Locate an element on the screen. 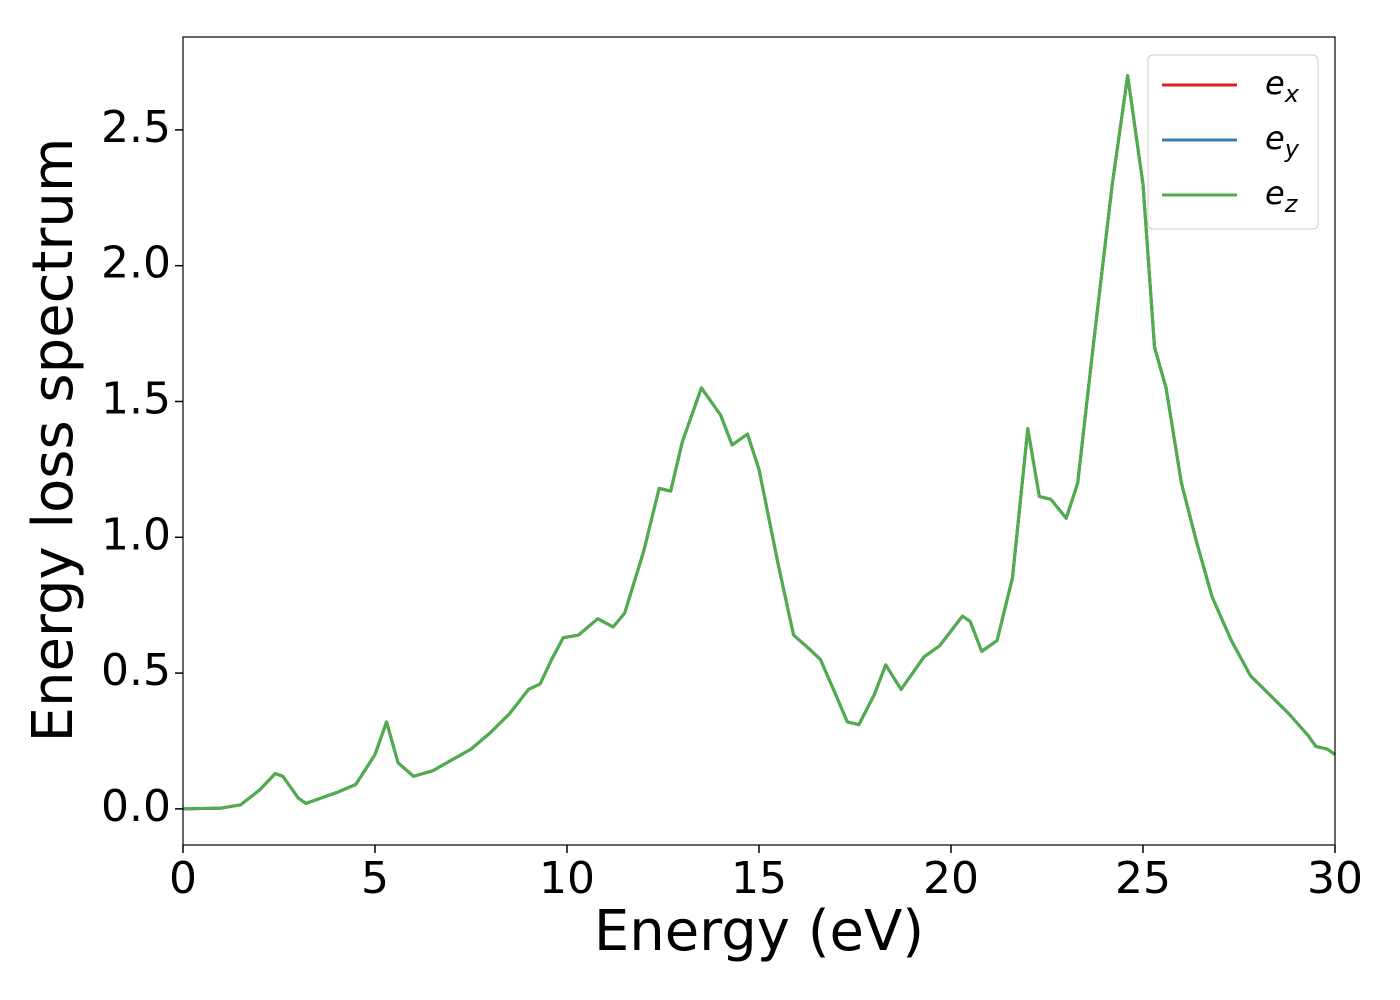 This screenshot has height=1000, width=1400. legend-subscript: y is located at coordinates (1292, 149).